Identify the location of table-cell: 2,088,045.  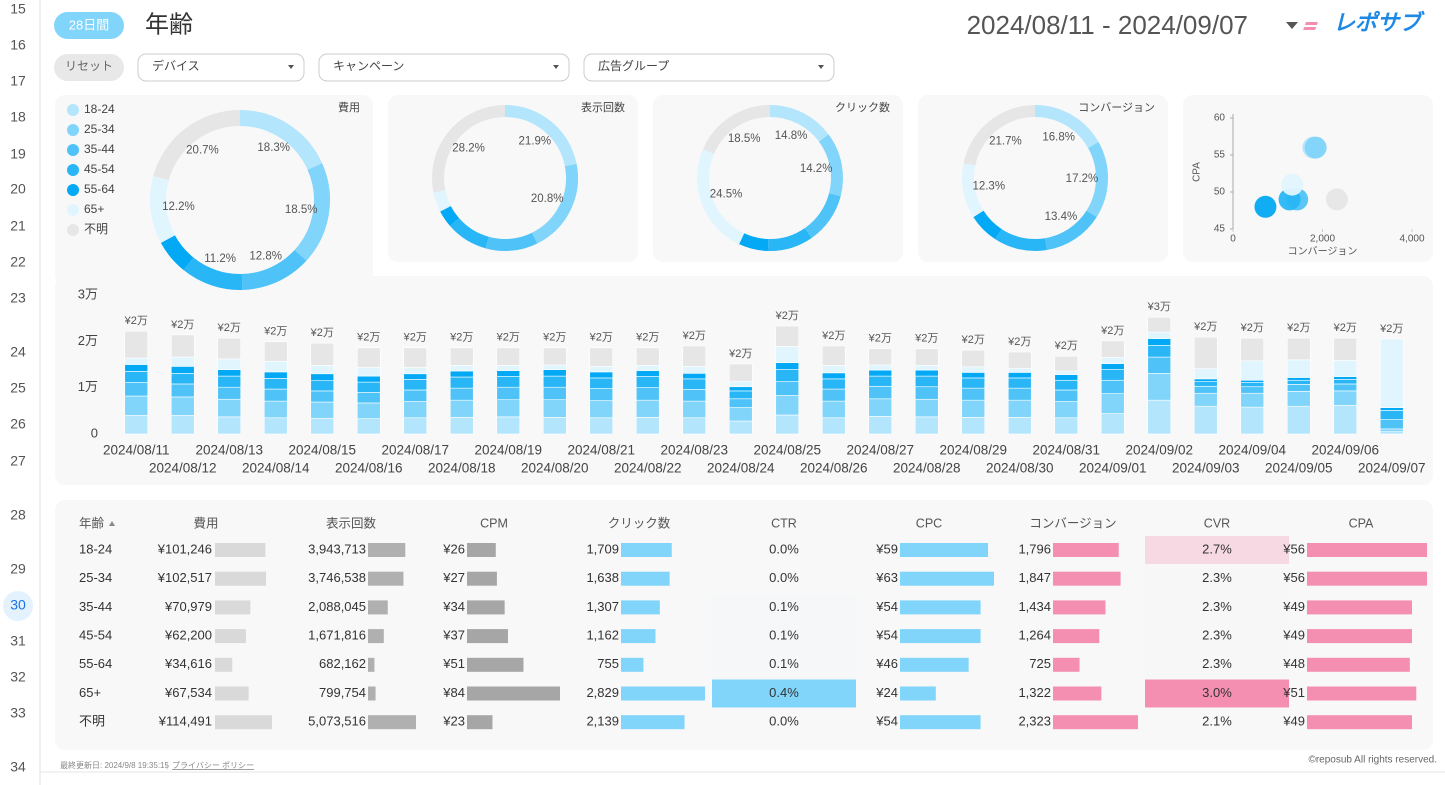
(337, 606).